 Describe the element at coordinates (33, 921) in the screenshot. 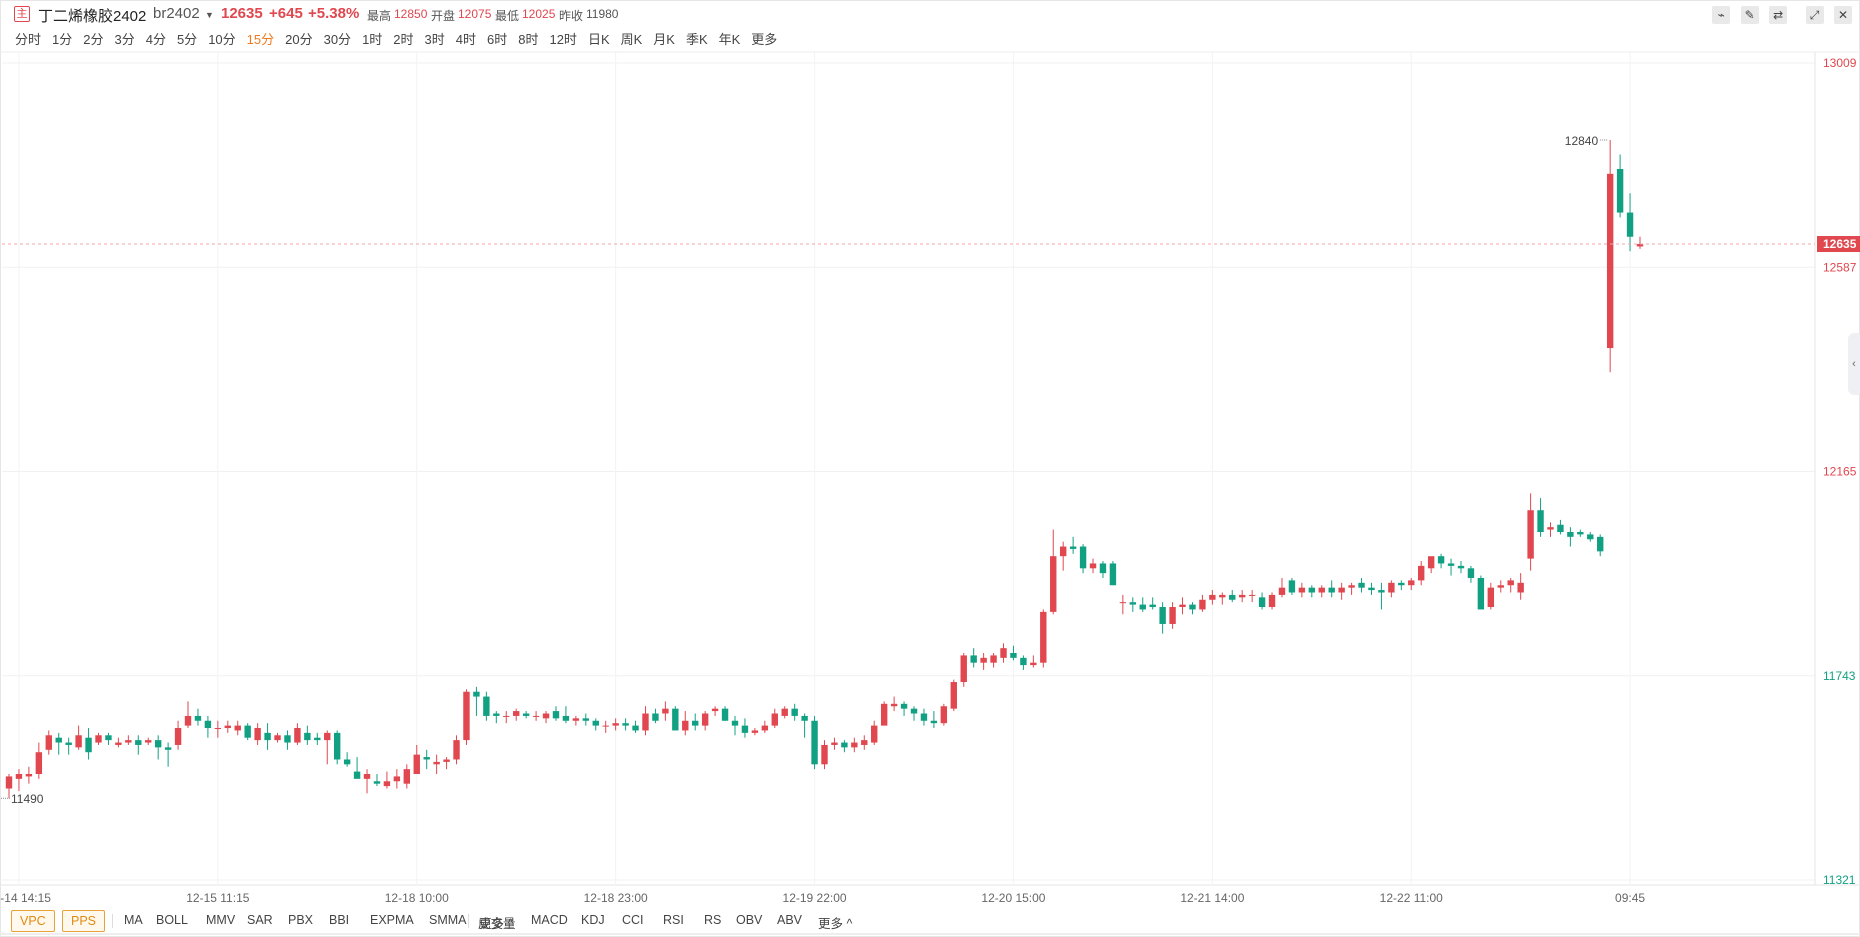

I see `vpc-button: VPC` at that location.